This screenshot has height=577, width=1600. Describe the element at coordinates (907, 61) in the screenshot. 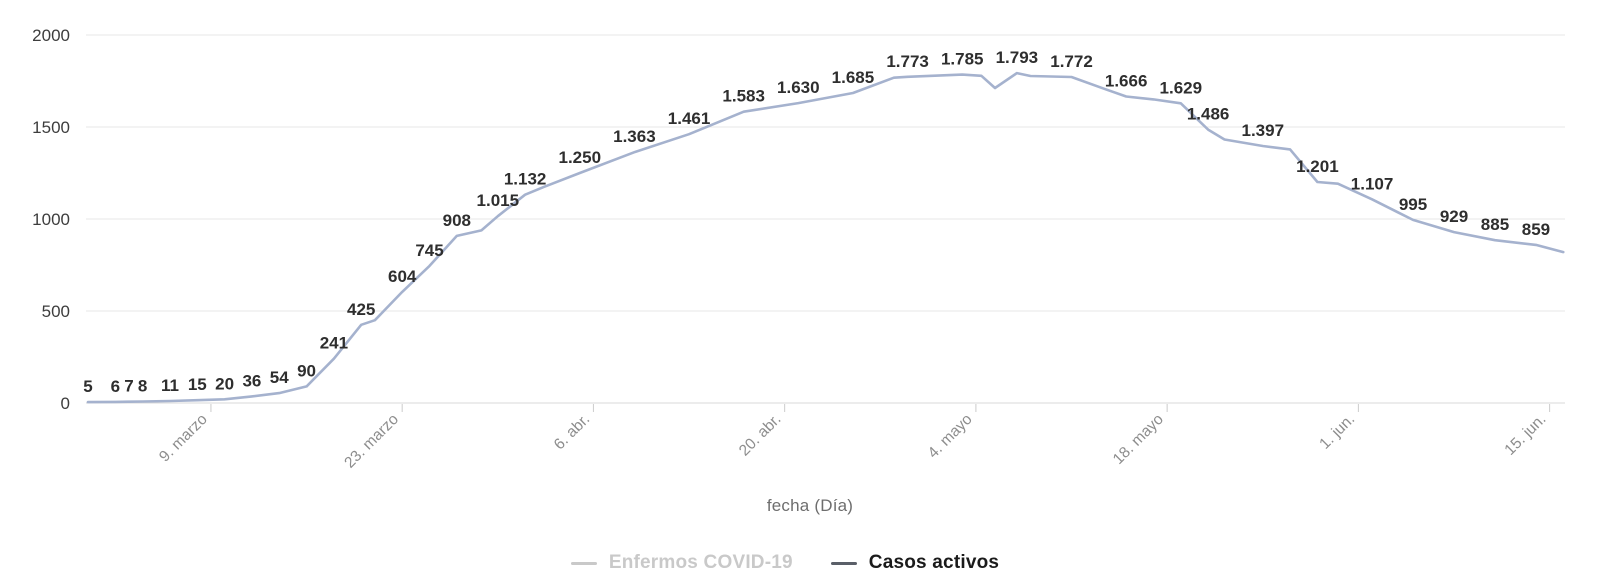

I see `data-point-label: 1.773` at that location.